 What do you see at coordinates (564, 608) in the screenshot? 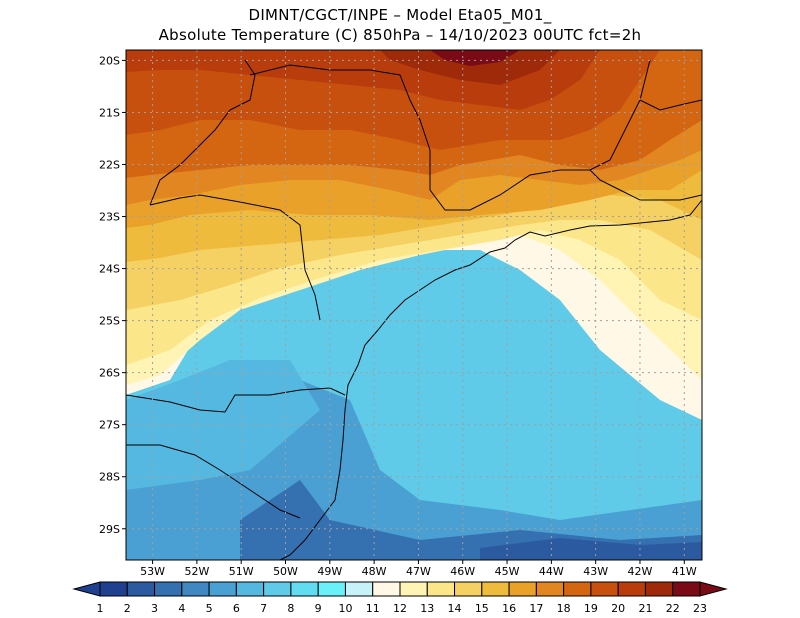
I see `colorbar-label: 18` at bounding box center [564, 608].